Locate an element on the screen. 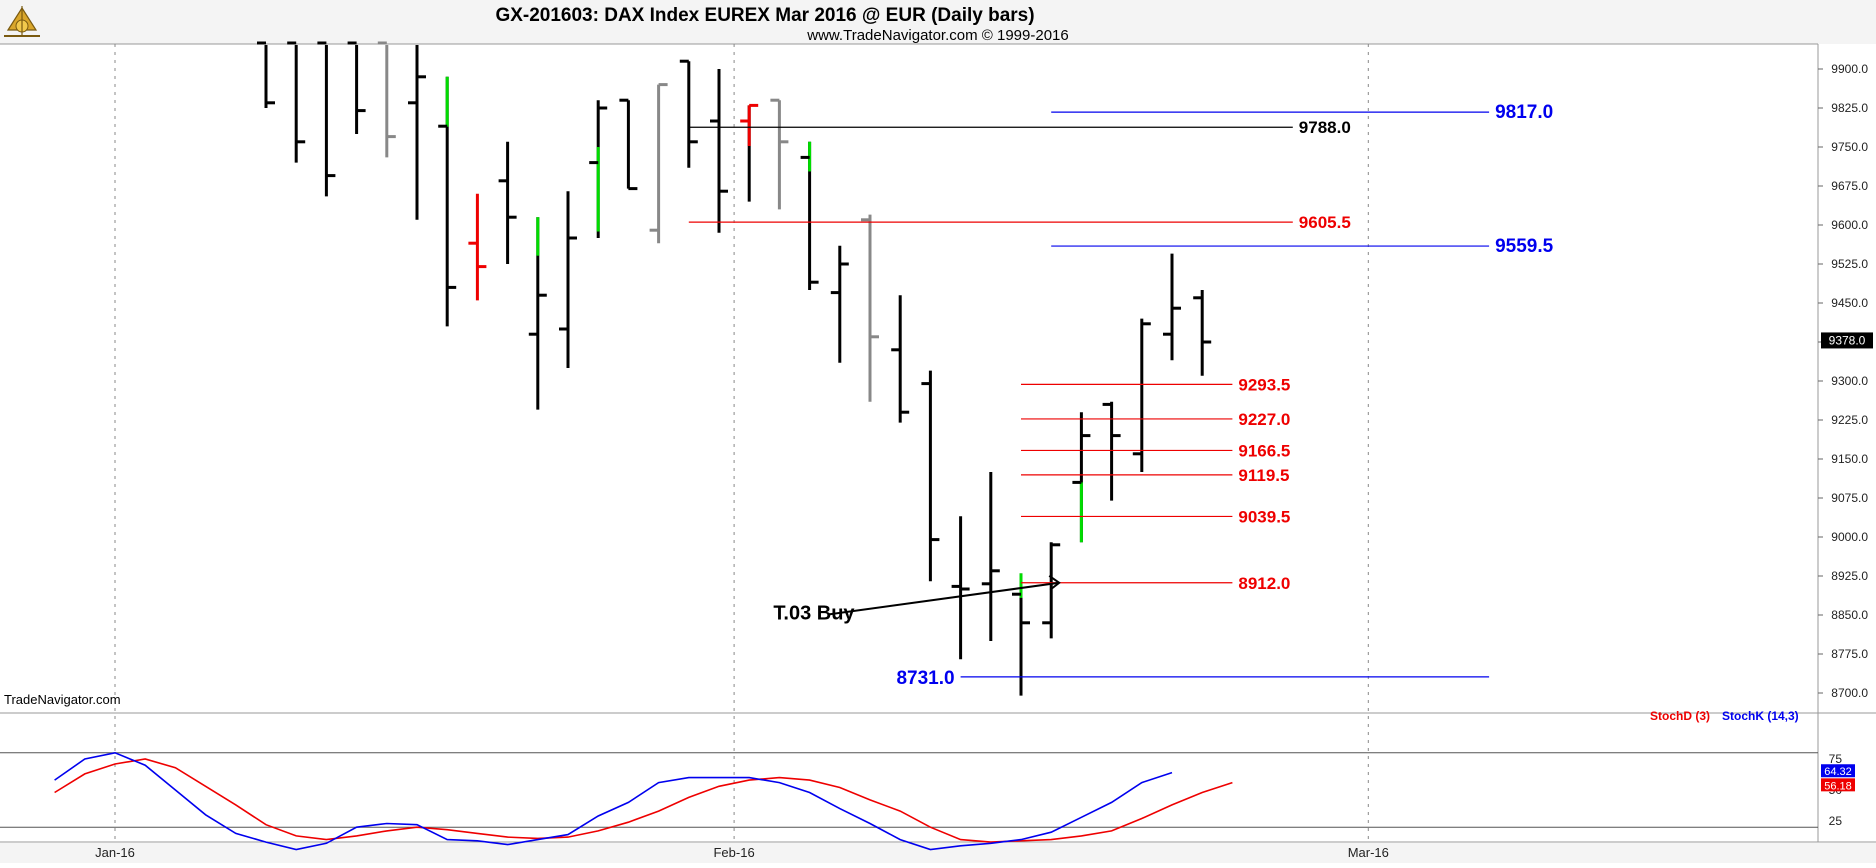  level-label: 9293.5 is located at coordinates (1264, 384).